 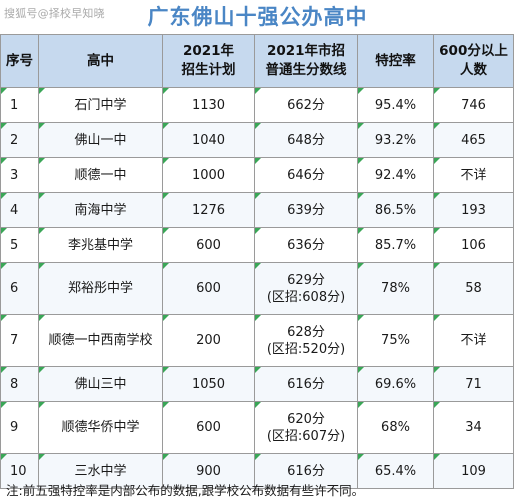 I want to click on row-control: 75%, so click(x=395, y=340).